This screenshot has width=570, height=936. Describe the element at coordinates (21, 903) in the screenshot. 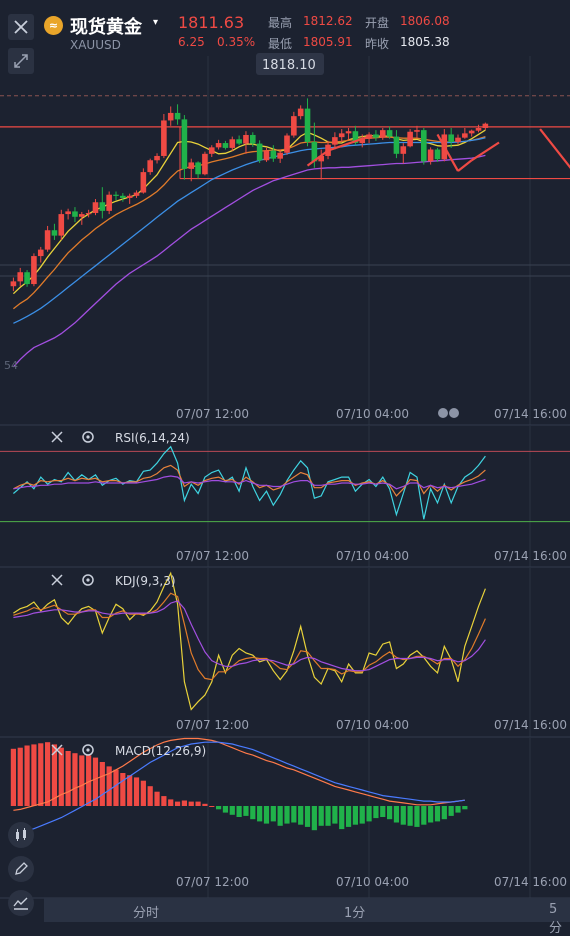

I see `indicator-button` at that location.